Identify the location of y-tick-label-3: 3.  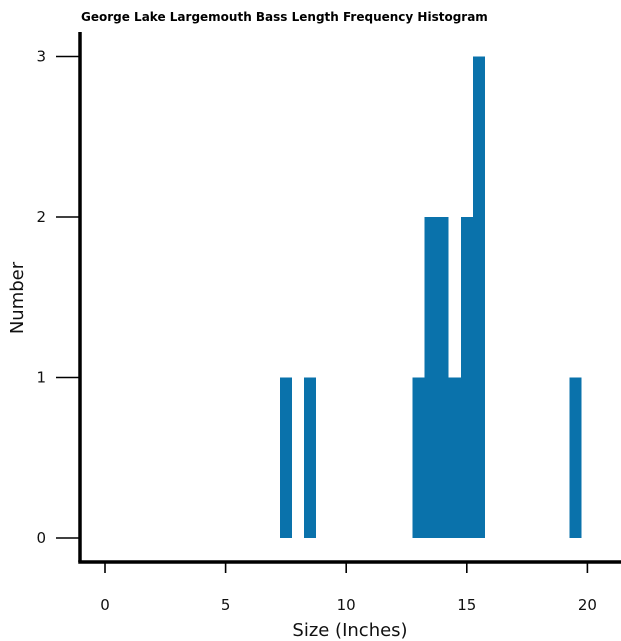
(41, 57).